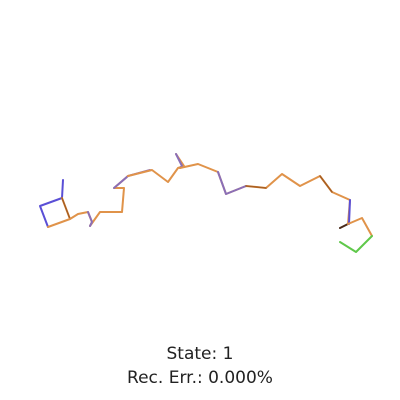 This screenshot has width=400, height=400. What do you see at coordinates (200, 354) in the screenshot?
I see `state-label: State: 1` at bounding box center [200, 354].